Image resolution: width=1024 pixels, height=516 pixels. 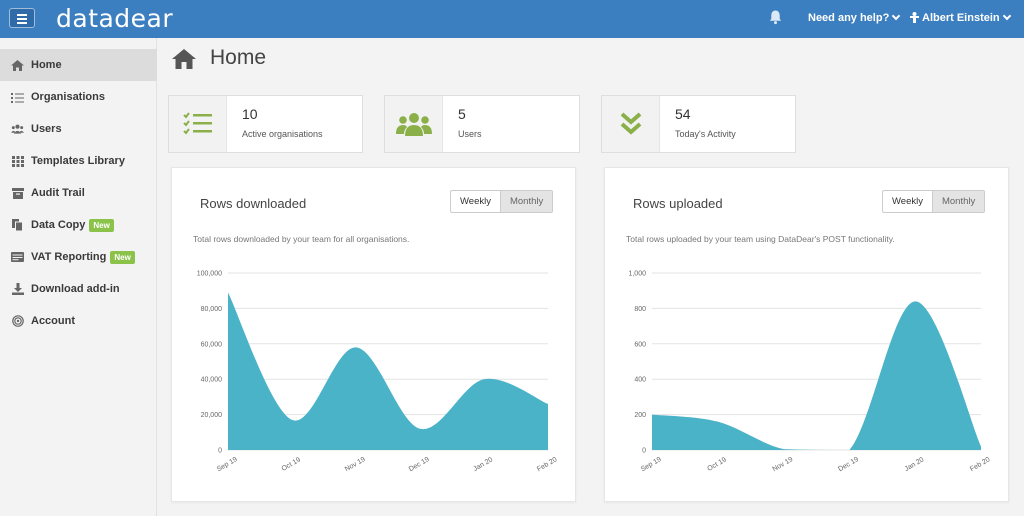 What do you see at coordinates (212, 380) in the screenshot?
I see `y-tick-label: 40,000` at bounding box center [212, 380].